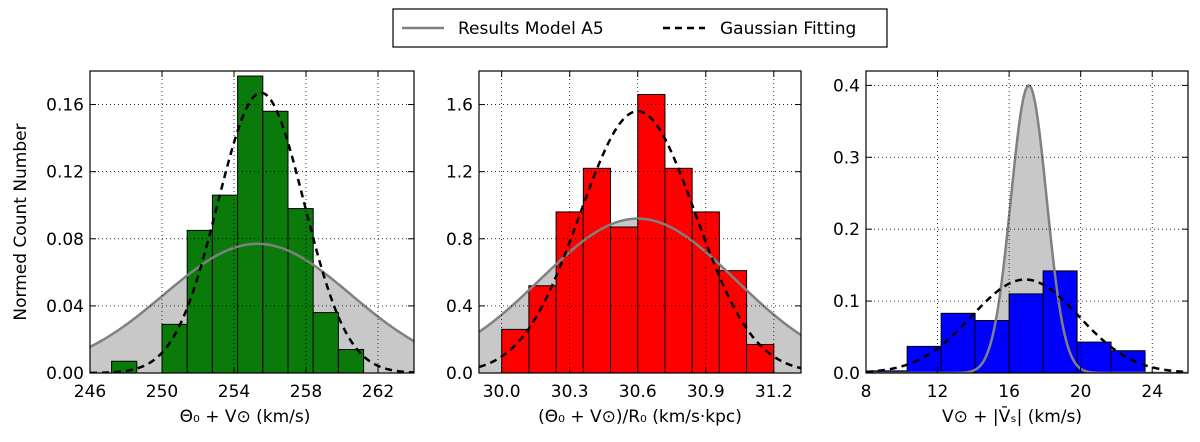  Describe the element at coordinates (570, 392) in the screenshot. I see `x-tick-label: 30.3` at that location.